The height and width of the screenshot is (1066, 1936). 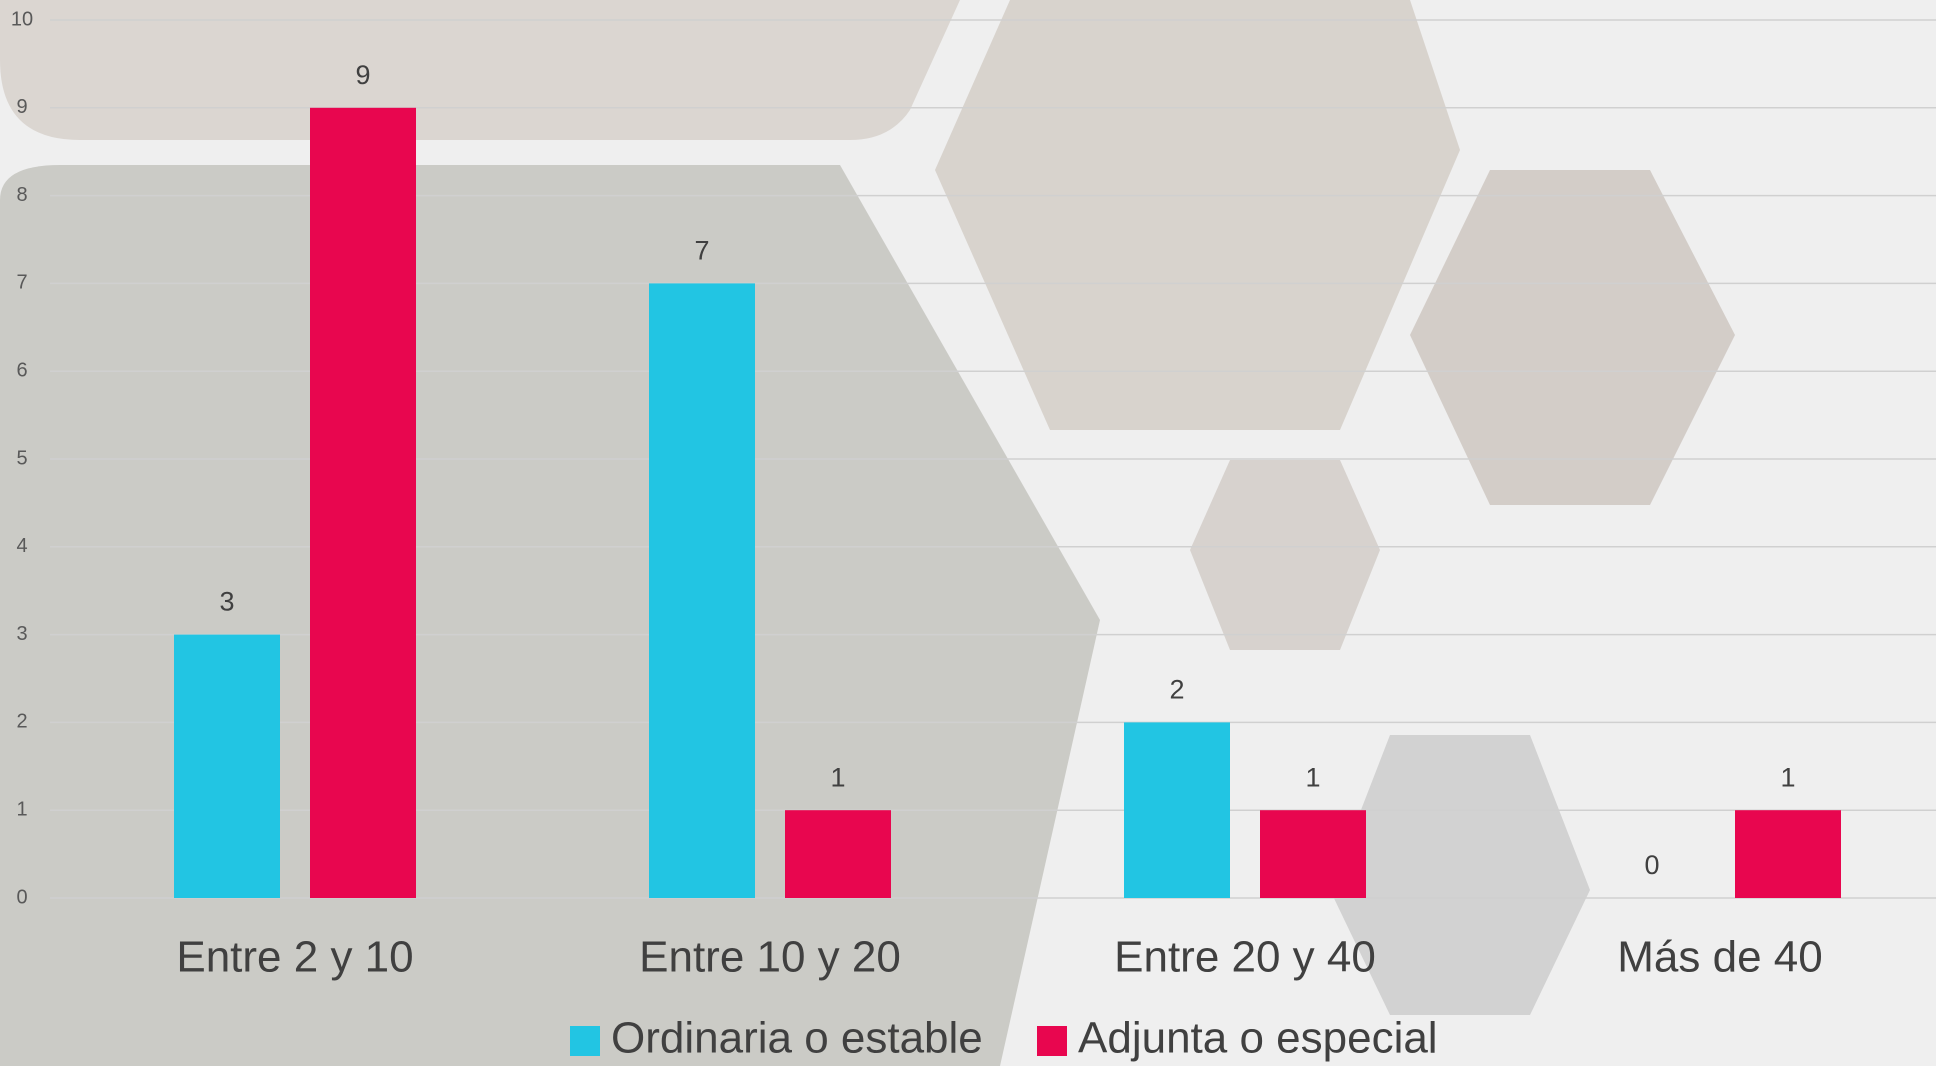 What do you see at coordinates (21, 722) in the screenshot?
I see `y-tick-label: 2` at bounding box center [21, 722].